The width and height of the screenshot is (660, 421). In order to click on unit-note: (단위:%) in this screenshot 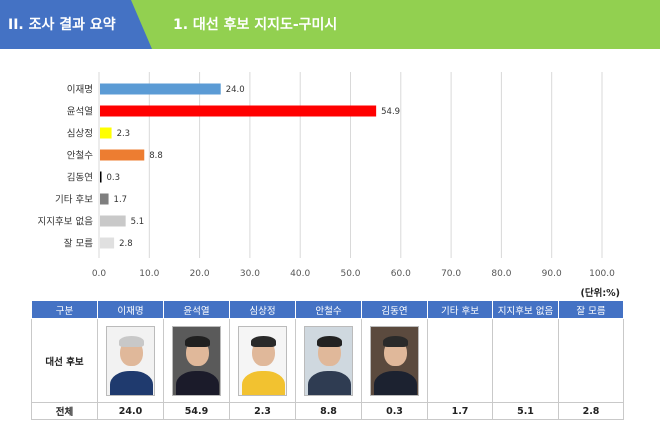, I will do `click(600, 293)`.